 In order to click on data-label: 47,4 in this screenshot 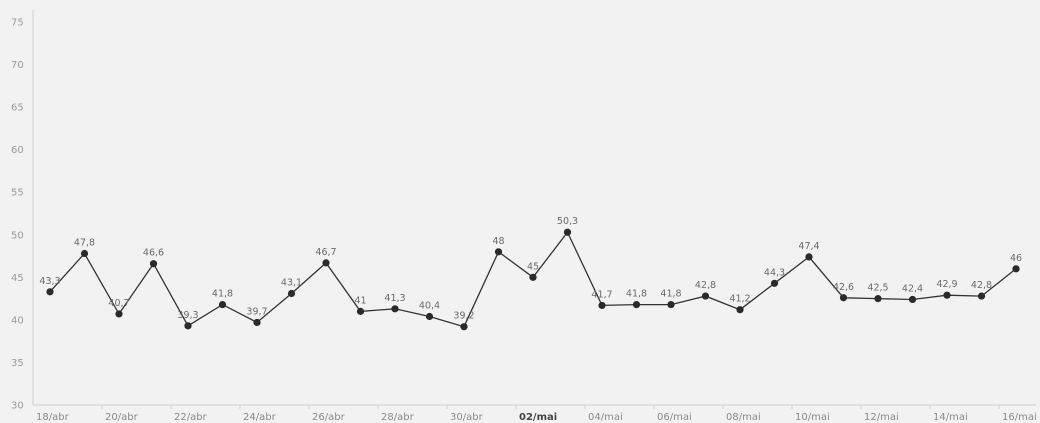, I will do `click(808, 246)`.